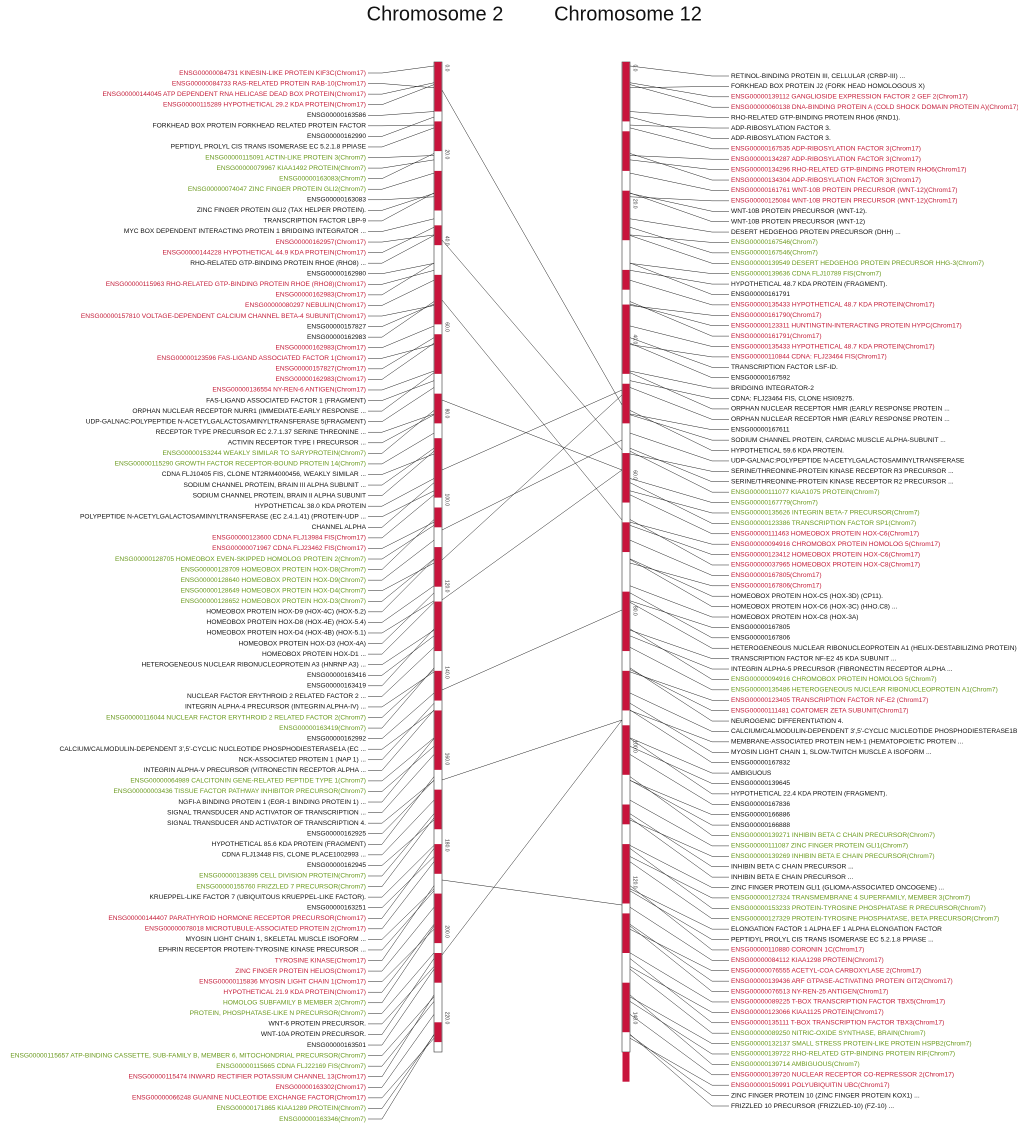  Describe the element at coordinates (294, 992) in the screenshot. I see `gene-label: HYPOTHETICAL 21.9 KDA PROTEIN(Chrom17)` at that location.